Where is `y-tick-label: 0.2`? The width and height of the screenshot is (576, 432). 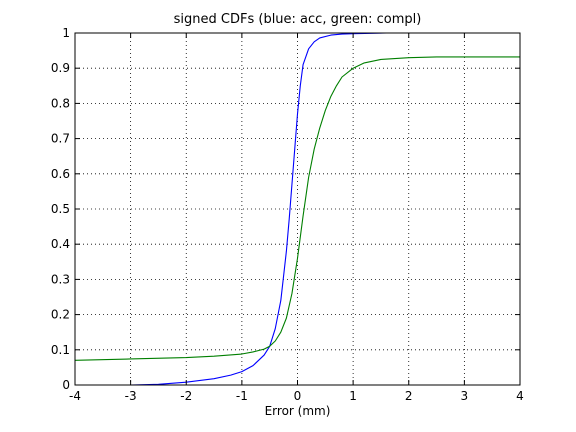
y-tick-label: 0.2 is located at coordinates (60, 315).